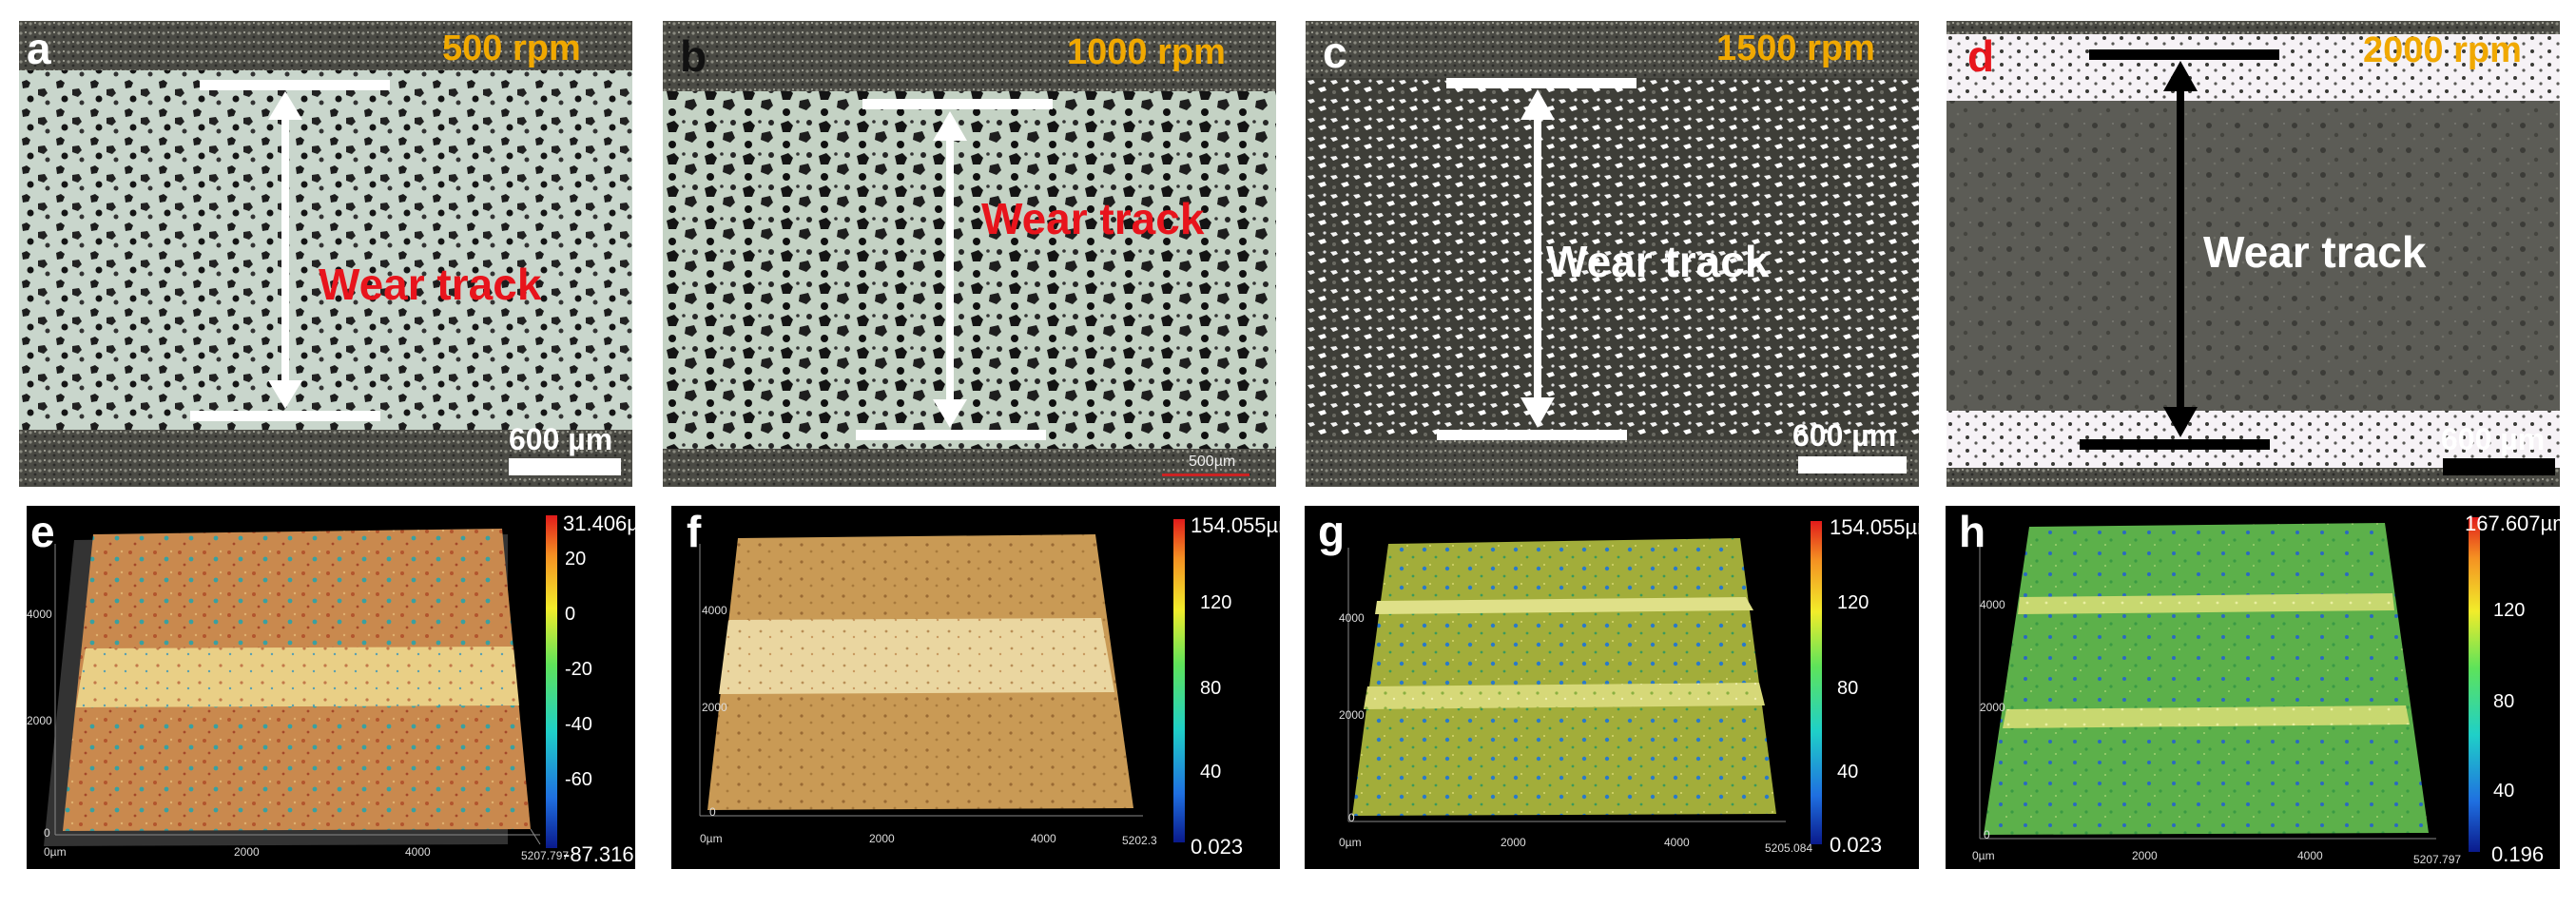  I want to click on micrograph-panel-a: a 500 rpm Wear track 600 µm, so click(325, 254).